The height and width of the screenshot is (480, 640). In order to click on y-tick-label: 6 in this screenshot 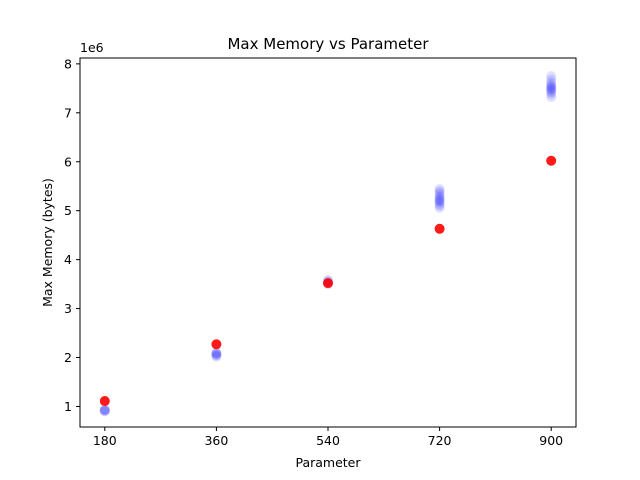, I will do `click(68, 161)`.